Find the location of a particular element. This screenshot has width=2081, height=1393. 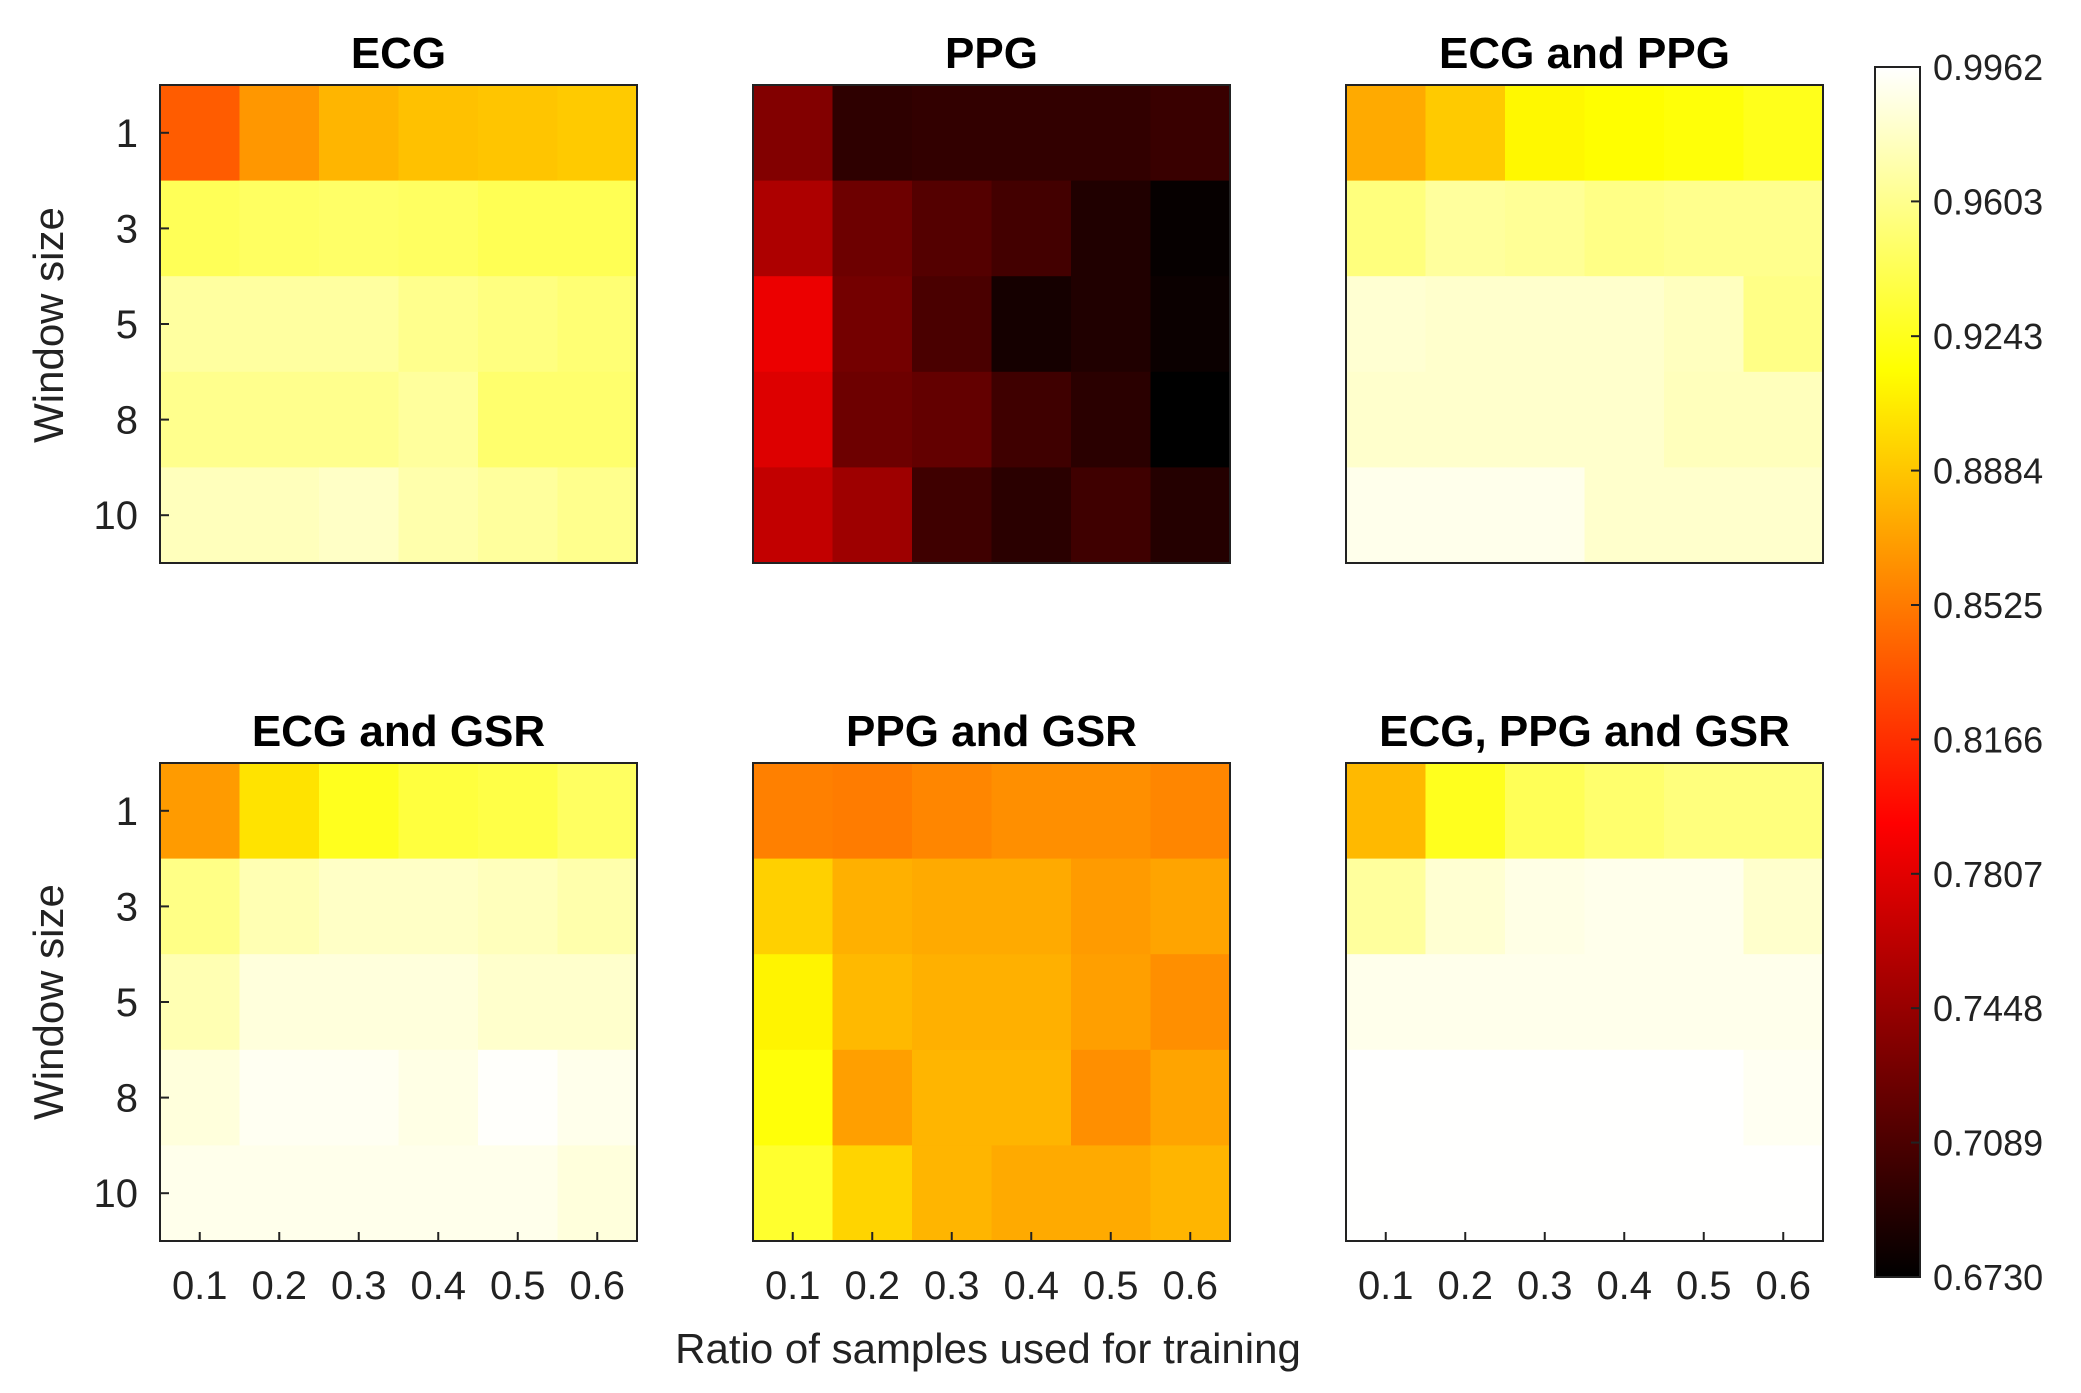

colorbar-tick-label: 0.9603 is located at coordinates (1988, 201).